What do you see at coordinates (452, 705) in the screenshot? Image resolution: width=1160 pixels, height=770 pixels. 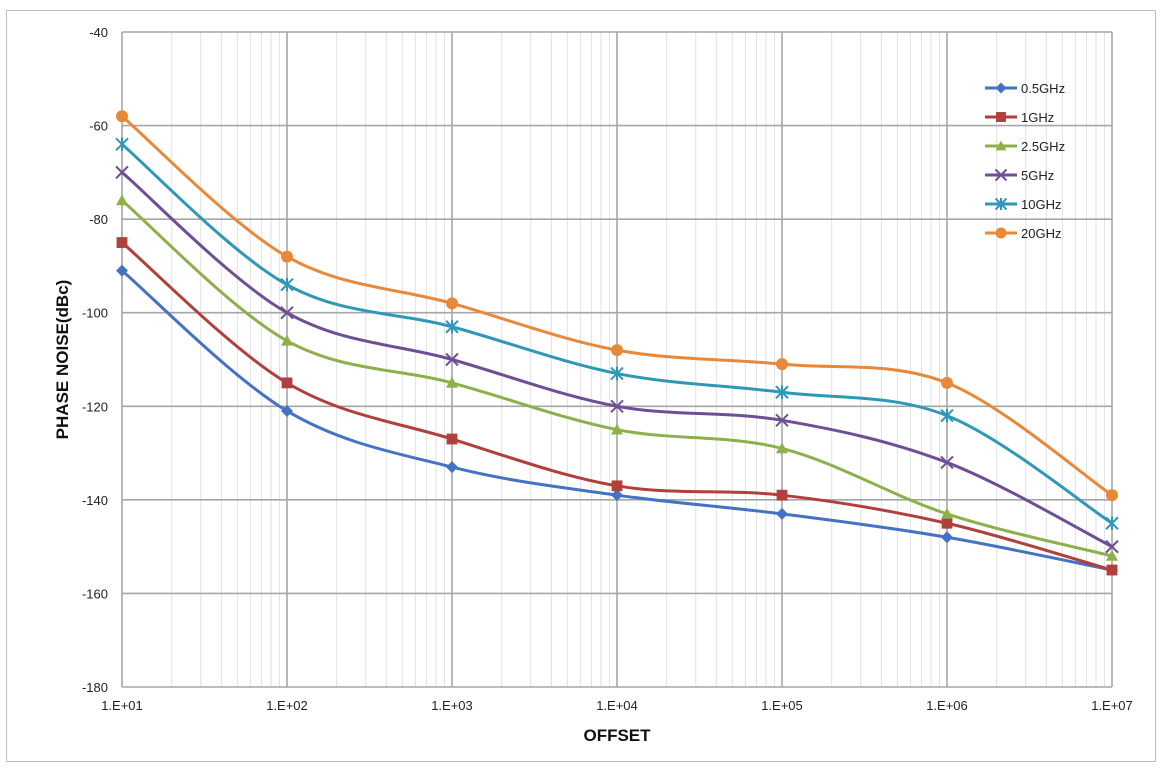 I see `x-tick-label: 1.E+03` at bounding box center [452, 705].